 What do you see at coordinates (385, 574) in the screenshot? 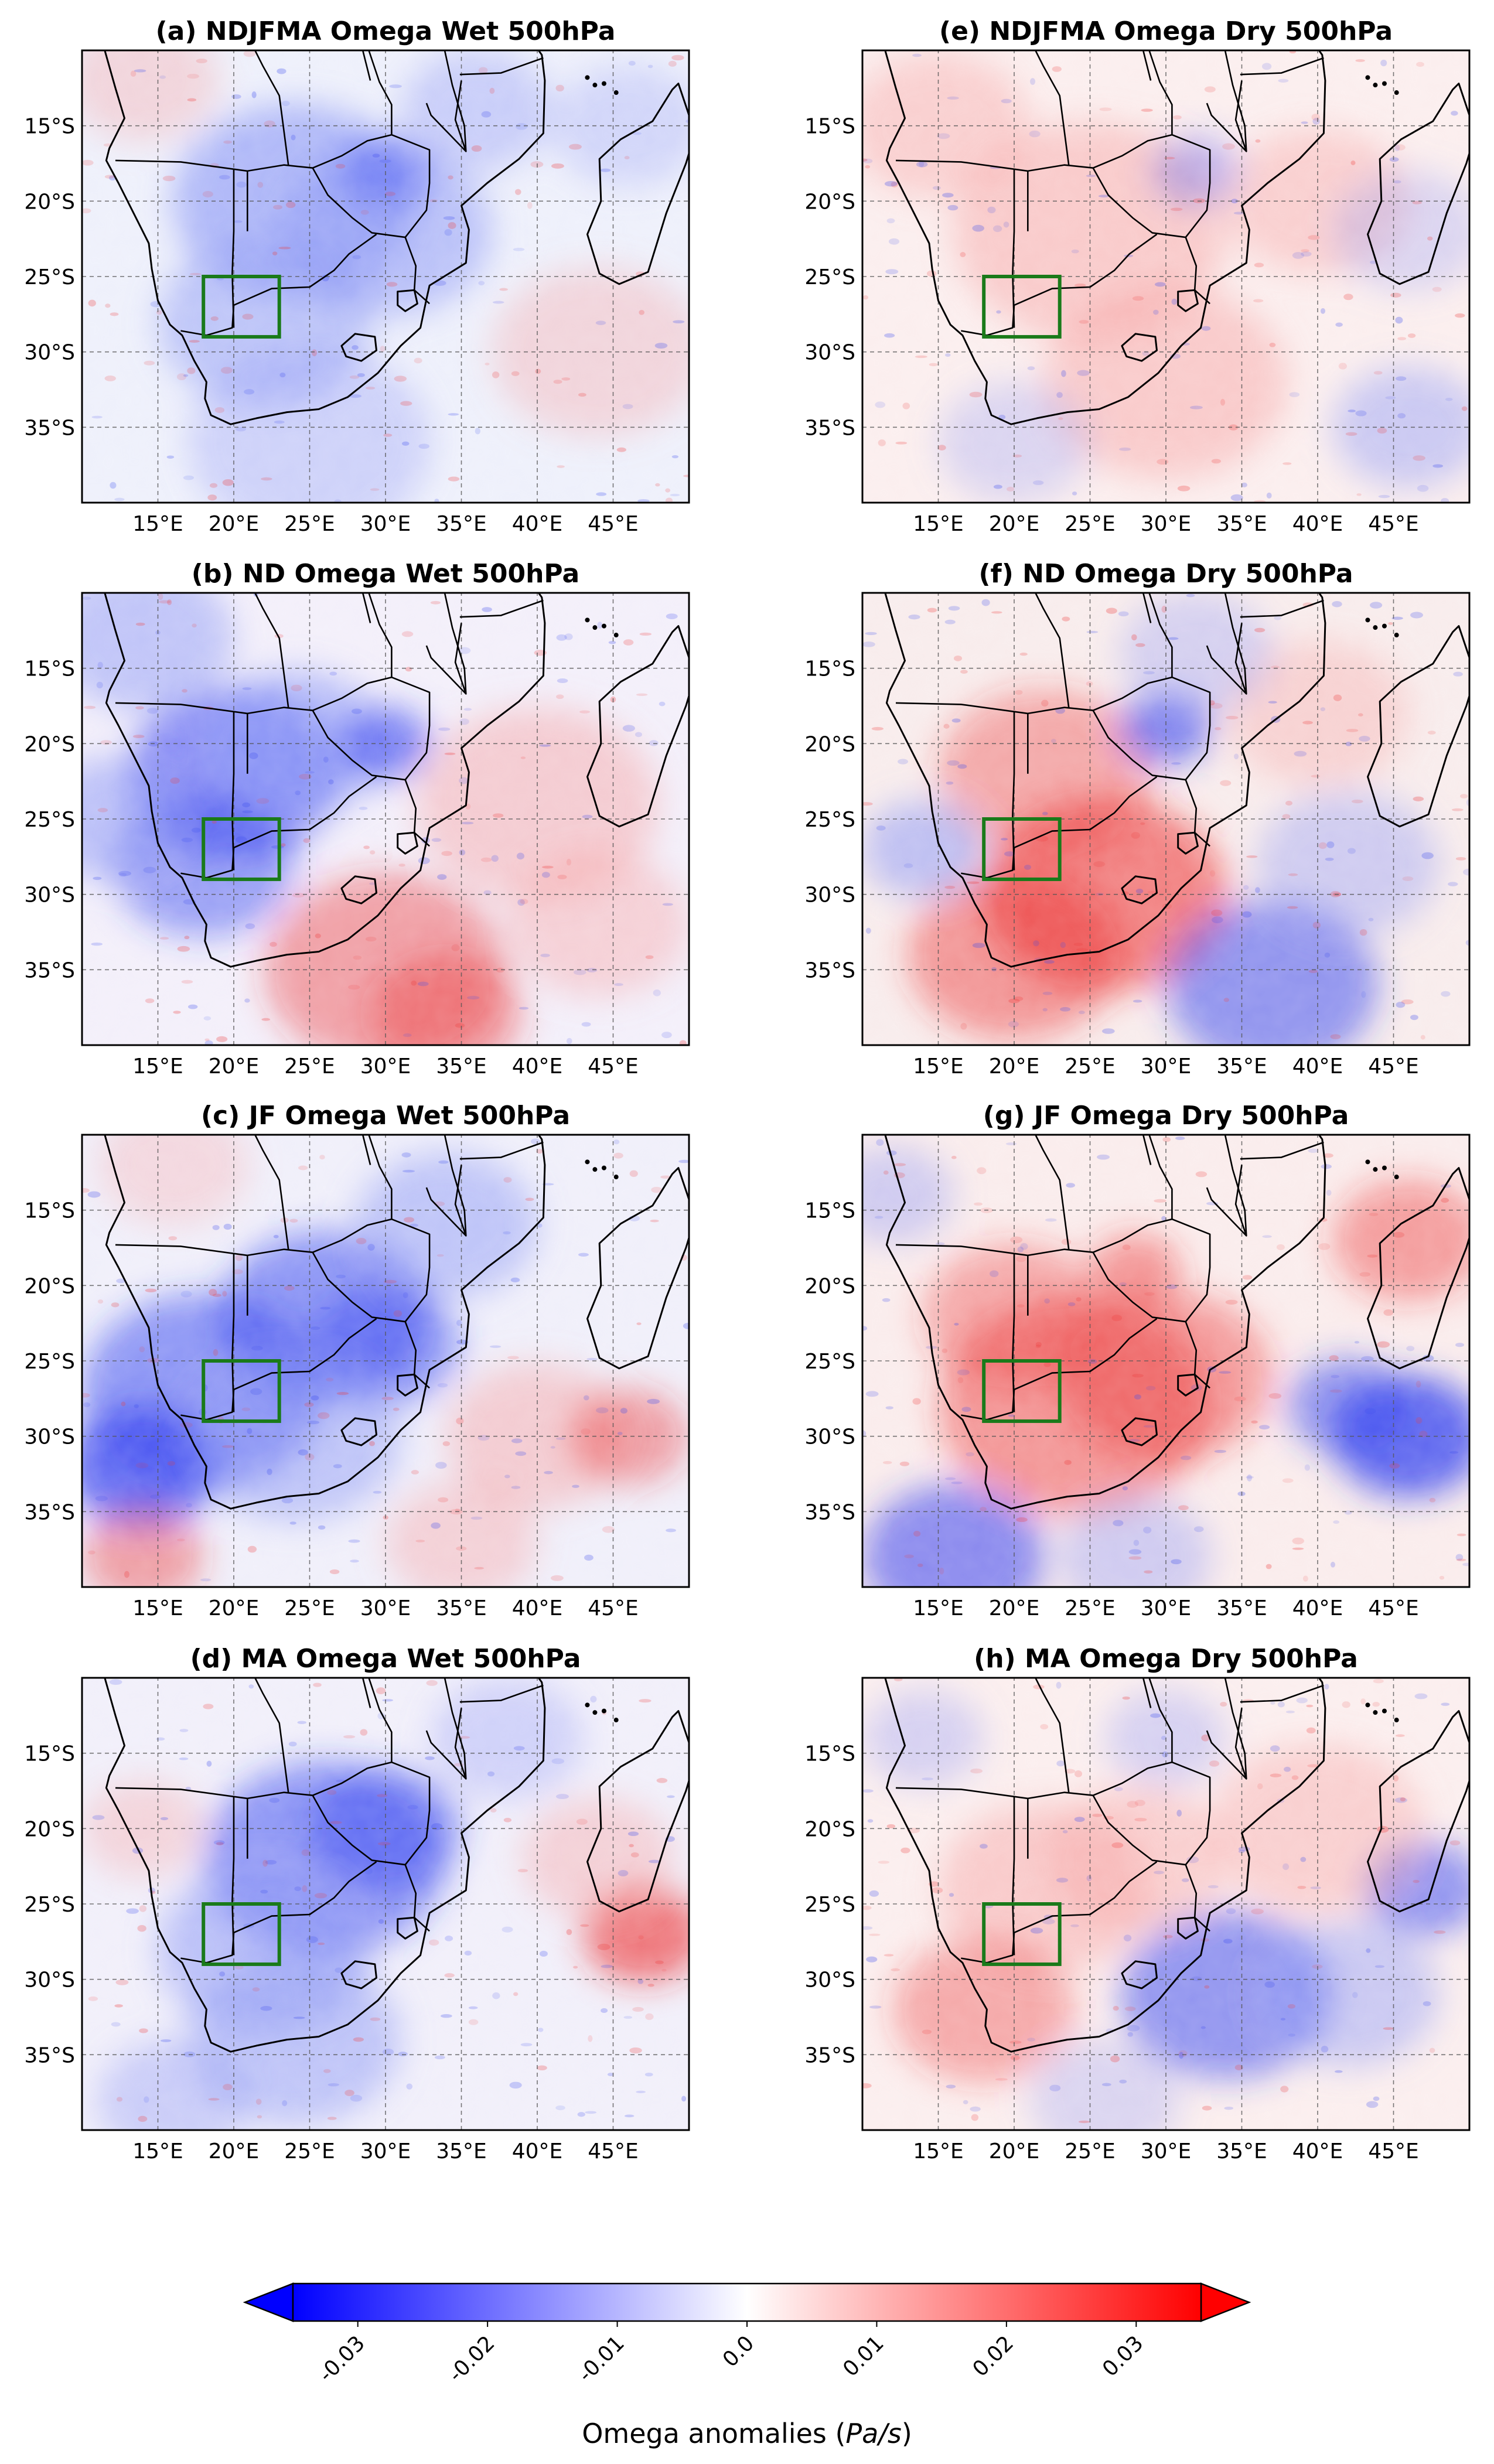
I see `panel-title: (b) ND Omega Wet 500hPa` at bounding box center [385, 574].